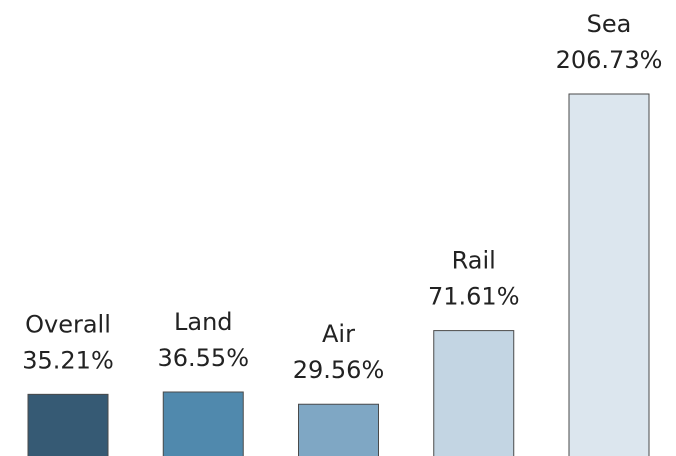 Image resolution: width=676 pixels, height=456 pixels. What do you see at coordinates (474, 261) in the screenshot?
I see `category-label: Rail` at bounding box center [474, 261].